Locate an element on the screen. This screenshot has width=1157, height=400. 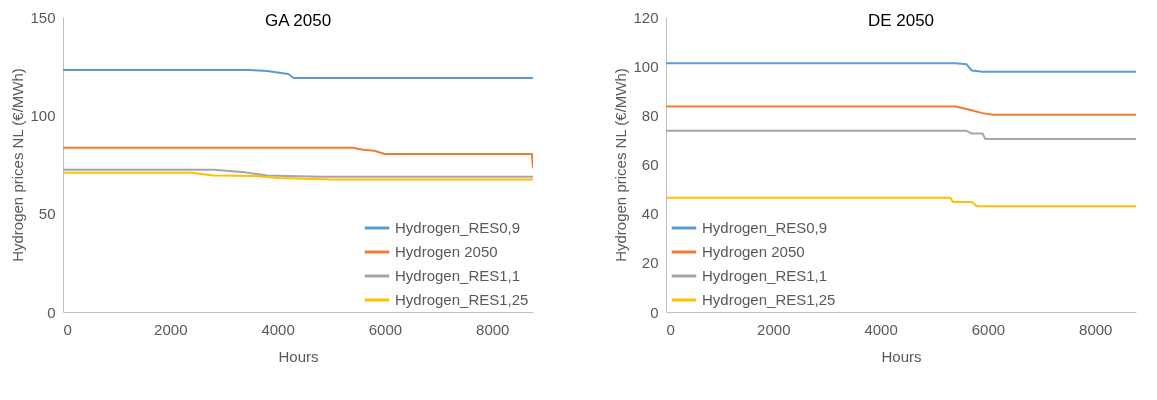
y-tick-label: 120 is located at coordinates (646, 17).